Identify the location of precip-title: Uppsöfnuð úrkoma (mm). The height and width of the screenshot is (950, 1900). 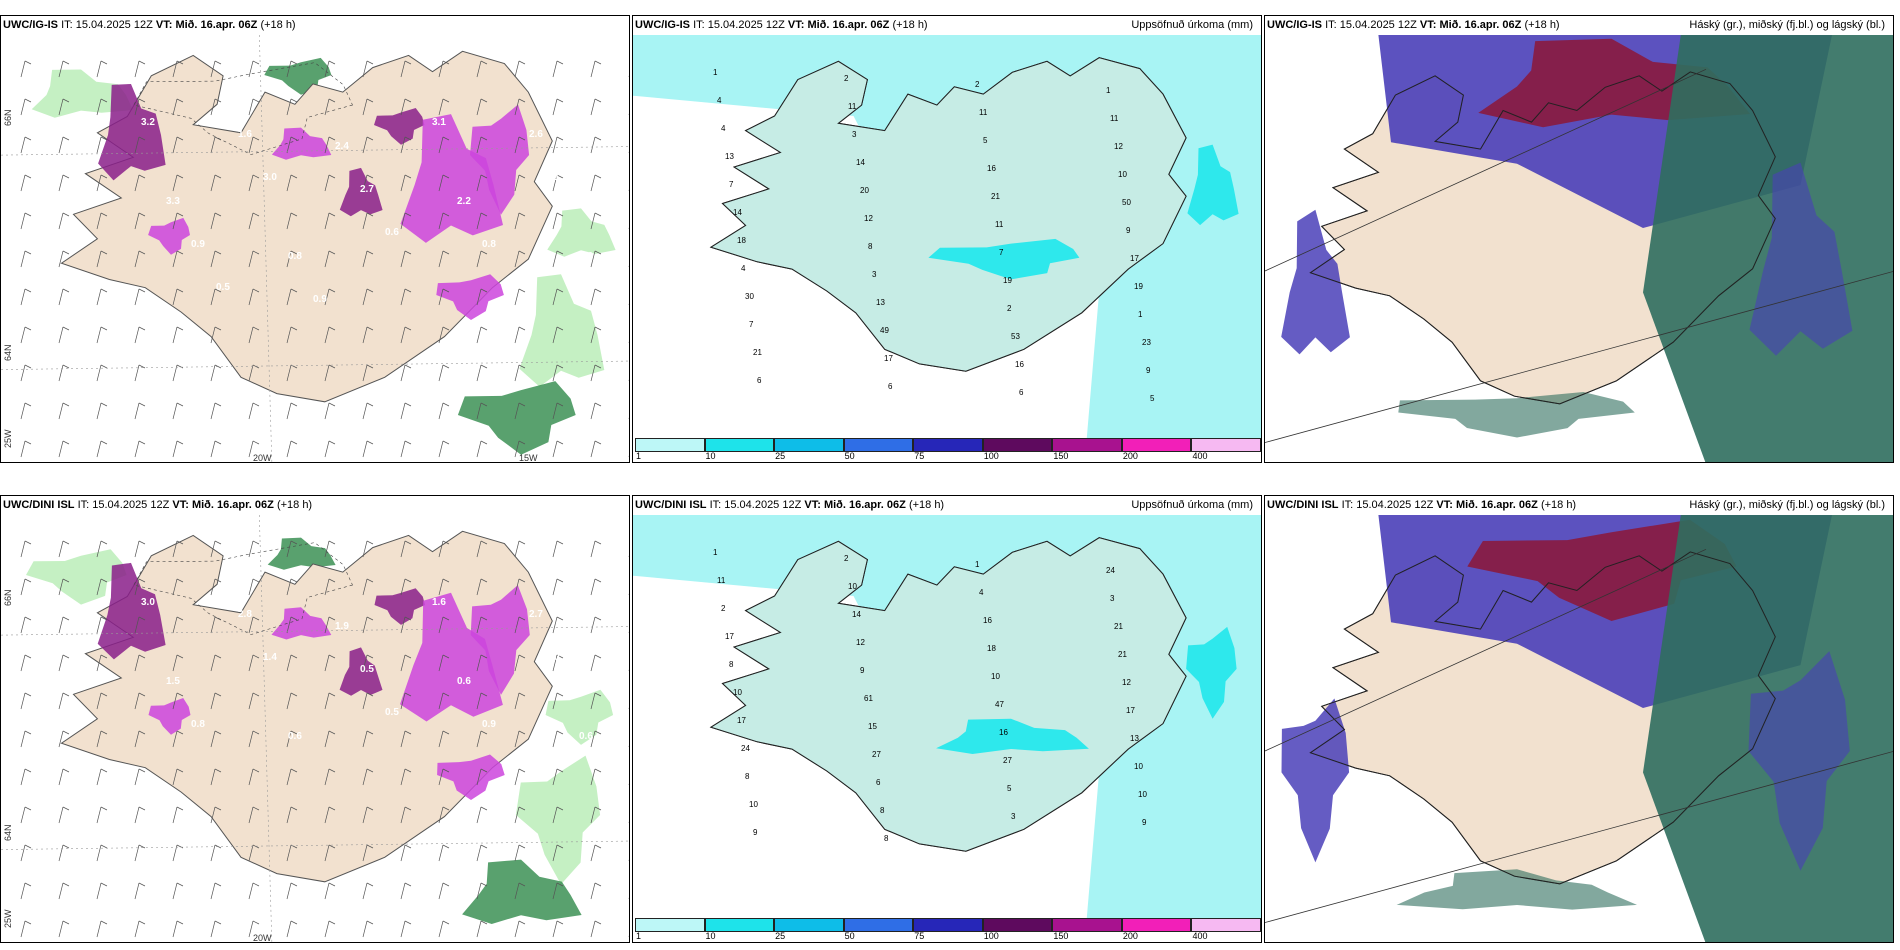
(1192, 505).